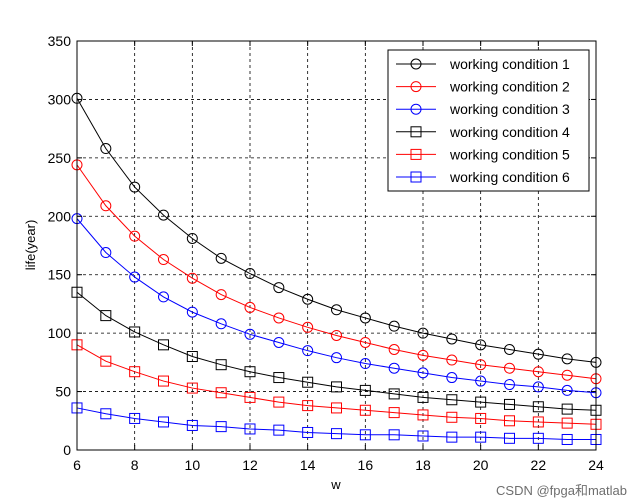 The height and width of the screenshot is (503, 637). What do you see at coordinates (483, 109) in the screenshot?
I see `legend-entry-3: working condition 3` at bounding box center [483, 109].